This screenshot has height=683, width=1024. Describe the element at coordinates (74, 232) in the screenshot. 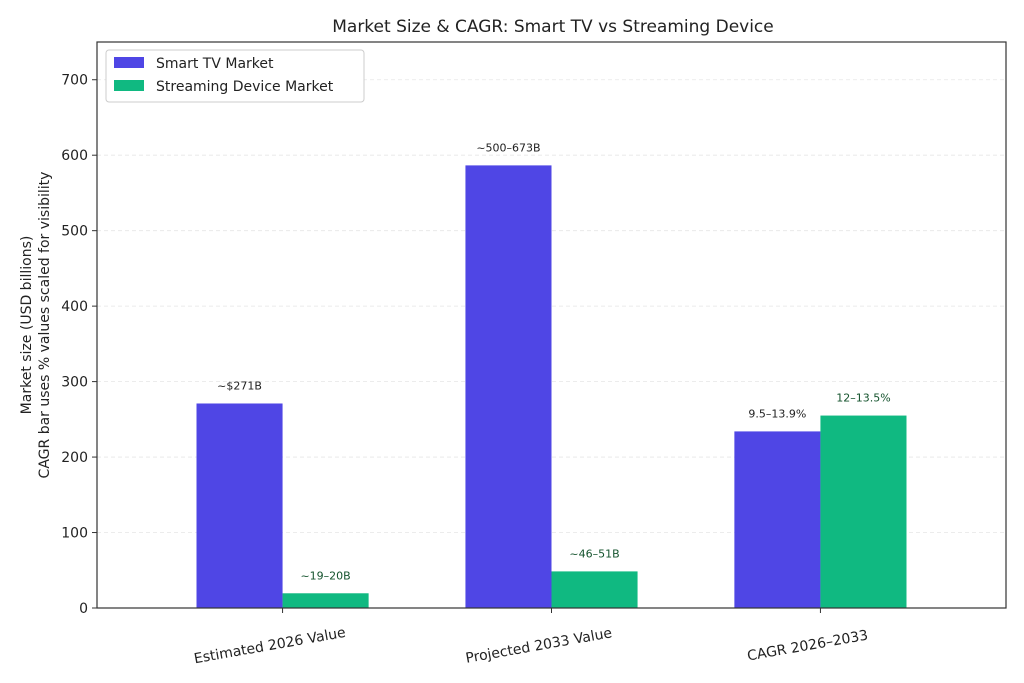

I see `y-tick-label: 500` at that location.